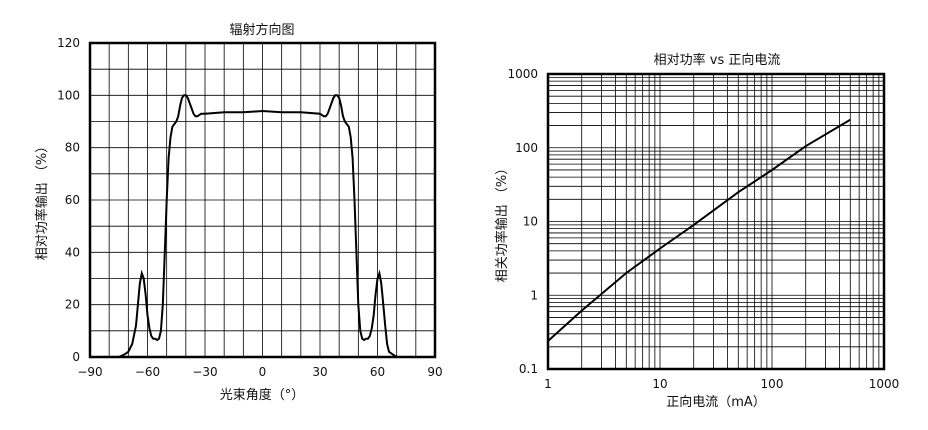 The height and width of the screenshot is (430, 928). What do you see at coordinates (262, 395) in the screenshot?
I see `chart1-x-label: 光束角度（°）` at bounding box center [262, 395].